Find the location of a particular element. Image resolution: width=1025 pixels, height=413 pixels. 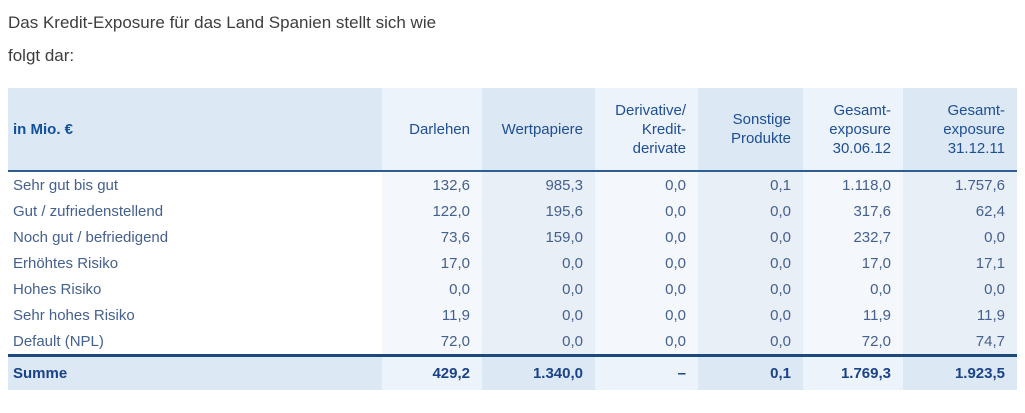

cell: 122,0 is located at coordinates (432, 211).